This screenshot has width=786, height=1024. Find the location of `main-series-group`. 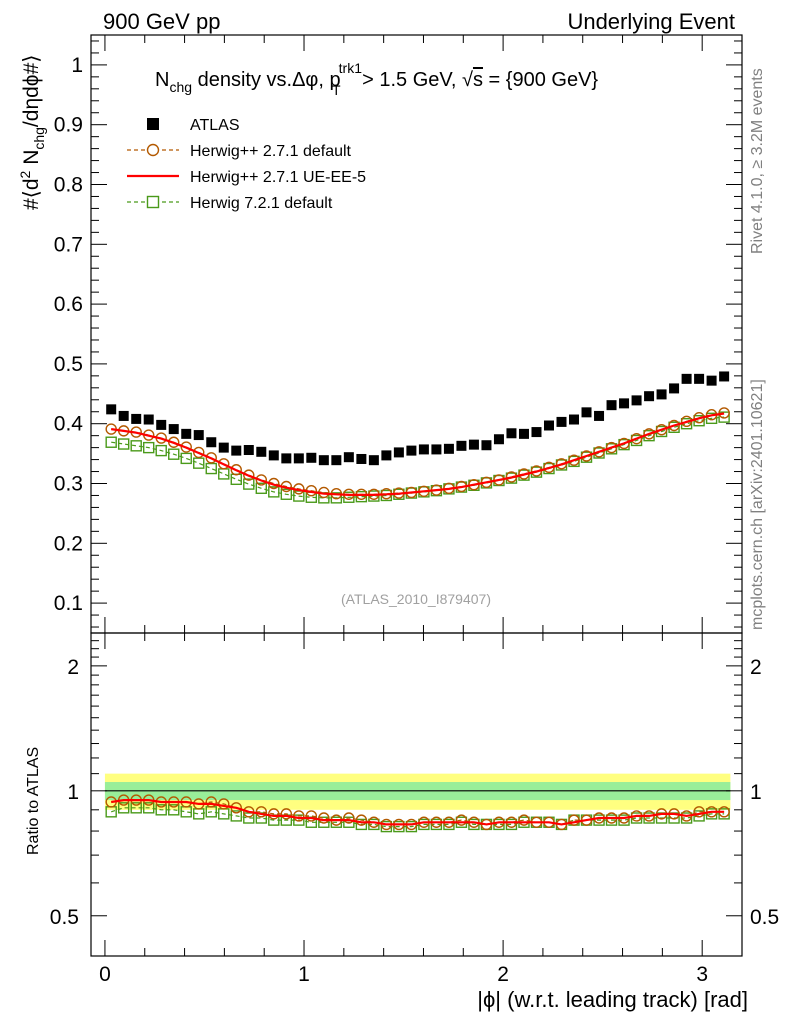

main-series-group is located at coordinates (417, 437).